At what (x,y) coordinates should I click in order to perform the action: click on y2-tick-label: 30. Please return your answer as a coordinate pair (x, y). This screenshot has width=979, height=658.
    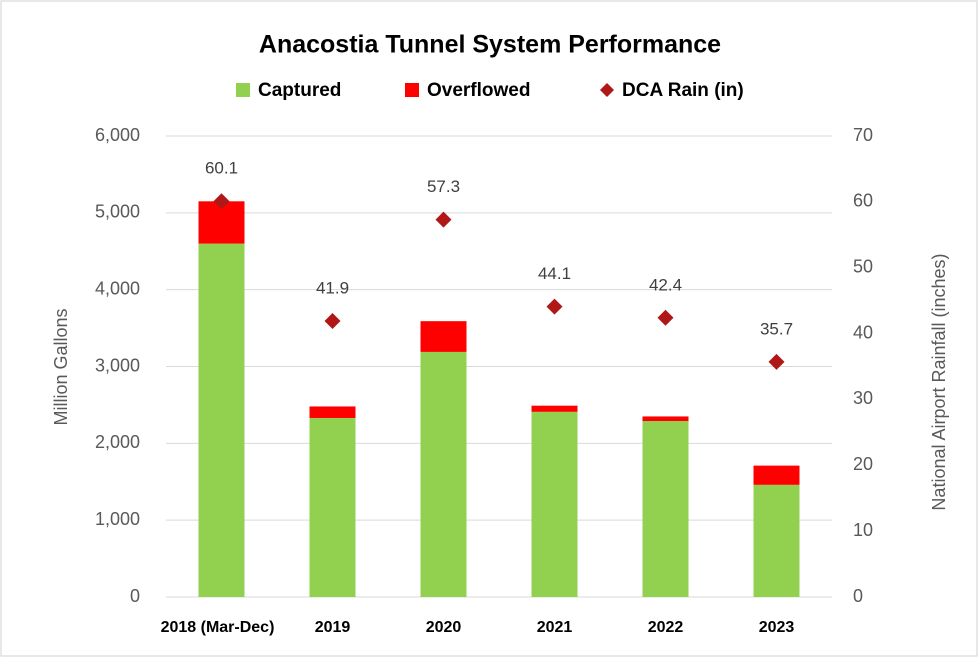
    Looking at the image, I should click on (863, 398).